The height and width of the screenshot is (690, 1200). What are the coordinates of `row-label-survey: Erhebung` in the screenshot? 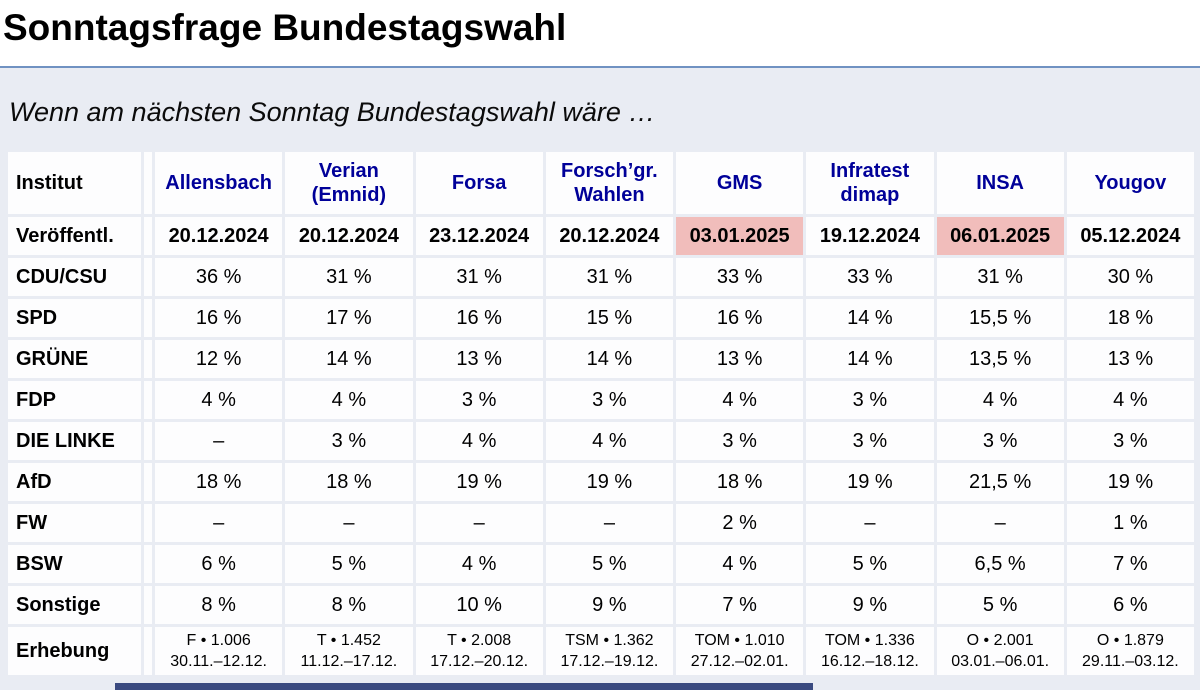 It's located at (74, 651).